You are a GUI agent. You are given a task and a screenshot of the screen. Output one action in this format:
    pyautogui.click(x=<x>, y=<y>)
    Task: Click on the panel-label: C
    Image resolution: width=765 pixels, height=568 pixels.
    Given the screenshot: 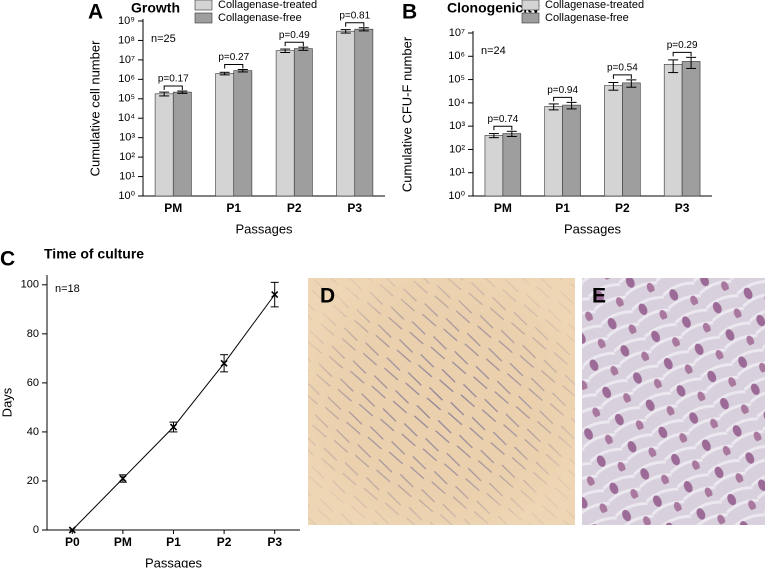 What is the action you would take?
    pyautogui.click(x=7, y=259)
    